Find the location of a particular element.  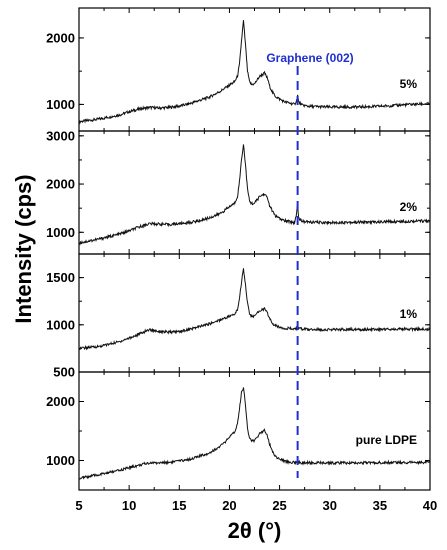

y-tick-label: 3000 is located at coordinates (60, 135).